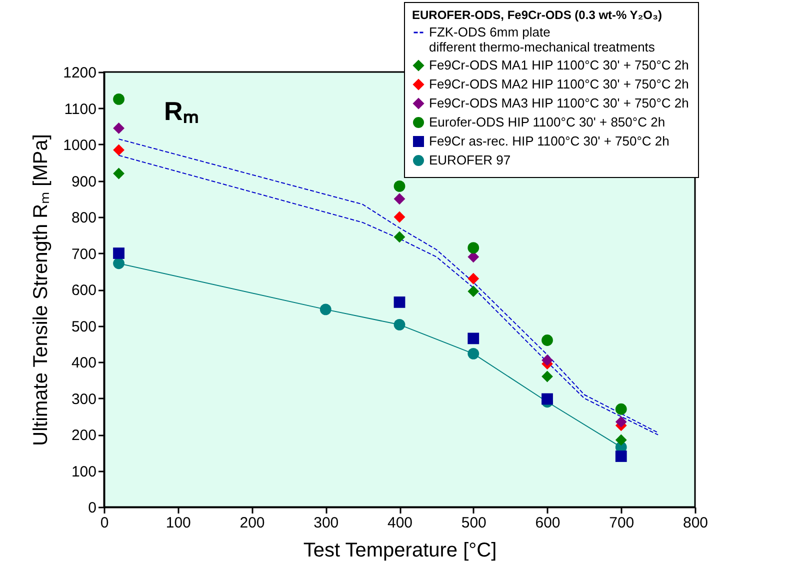 The image size is (798, 574). Describe the element at coordinates (83, 327) in the screenshot. I see `y-tick-label: 500` at that location.